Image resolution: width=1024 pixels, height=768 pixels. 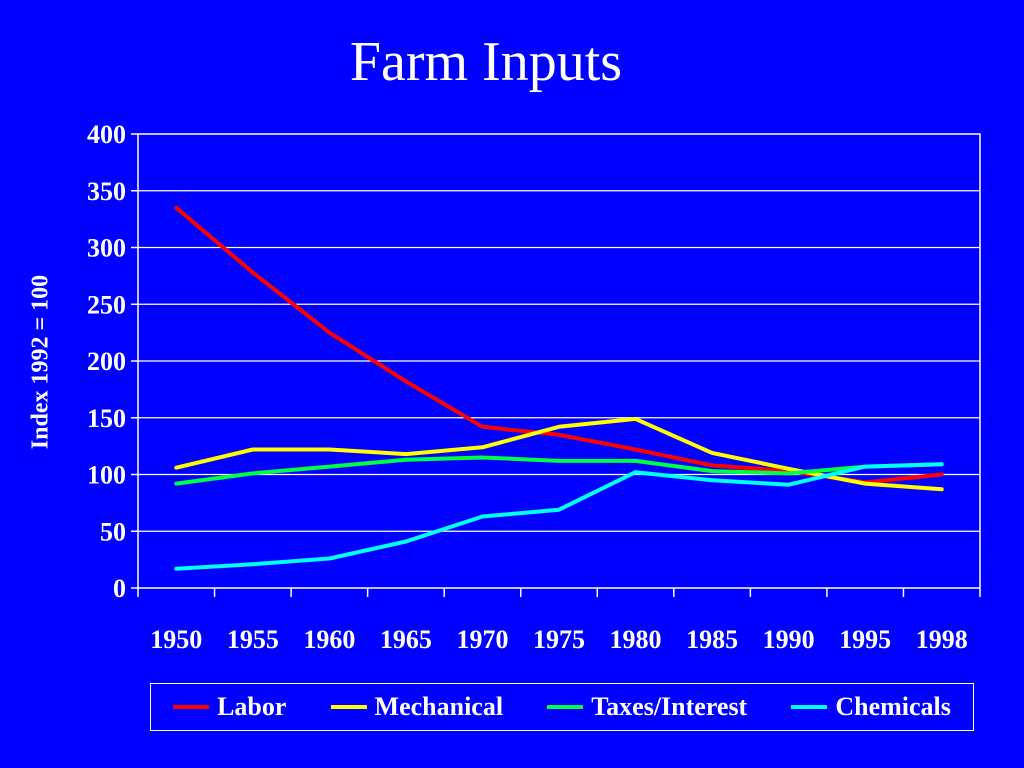 What do you see at coordinates (712, 639) in the screenshot?
I see `x-tick-label: 1985` at bounding box center [712, 639].